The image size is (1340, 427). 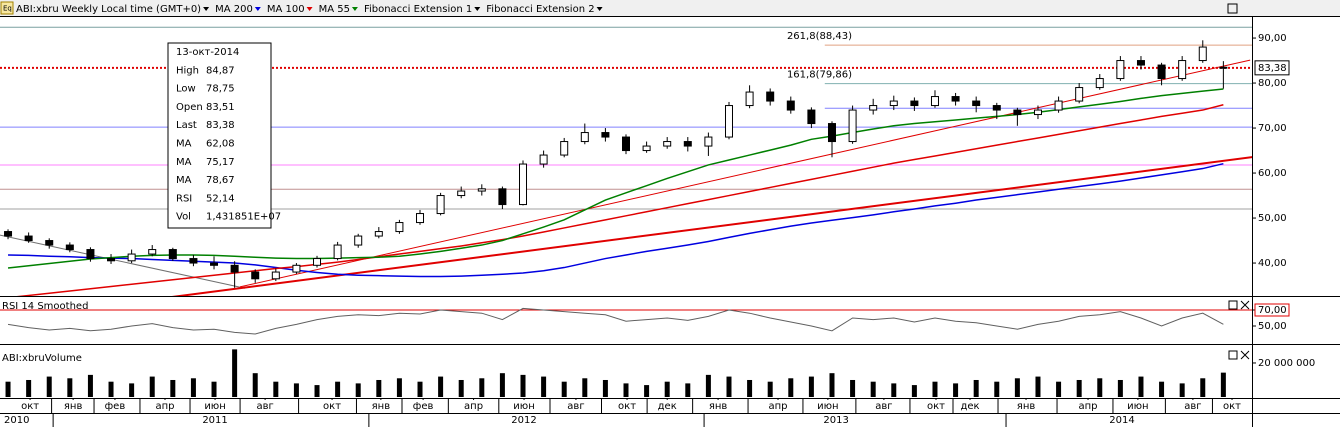 I want to click on study-label: MA 100, so click(x=286, y=9).